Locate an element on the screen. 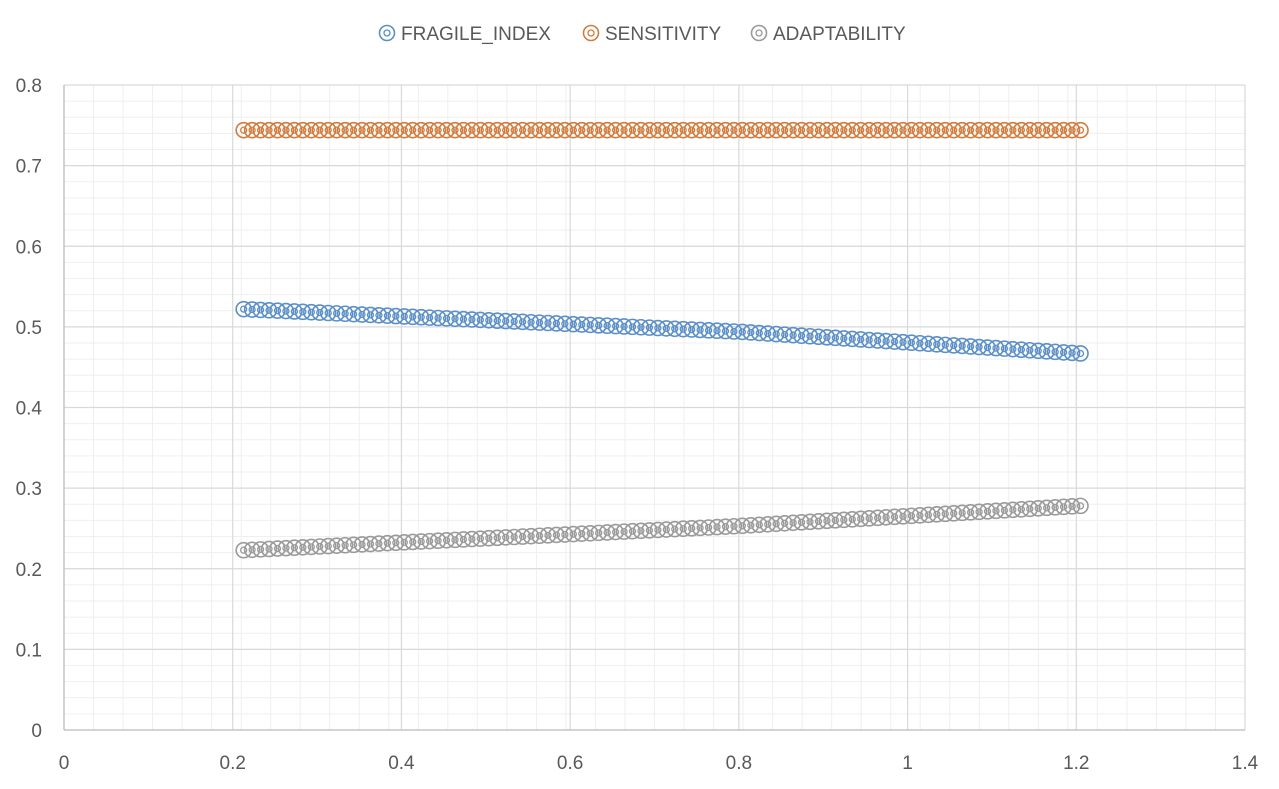 The height and width of the screenshot is (789, 1279). y-tick-label: 0.5 is located at coordinates (29, 328).